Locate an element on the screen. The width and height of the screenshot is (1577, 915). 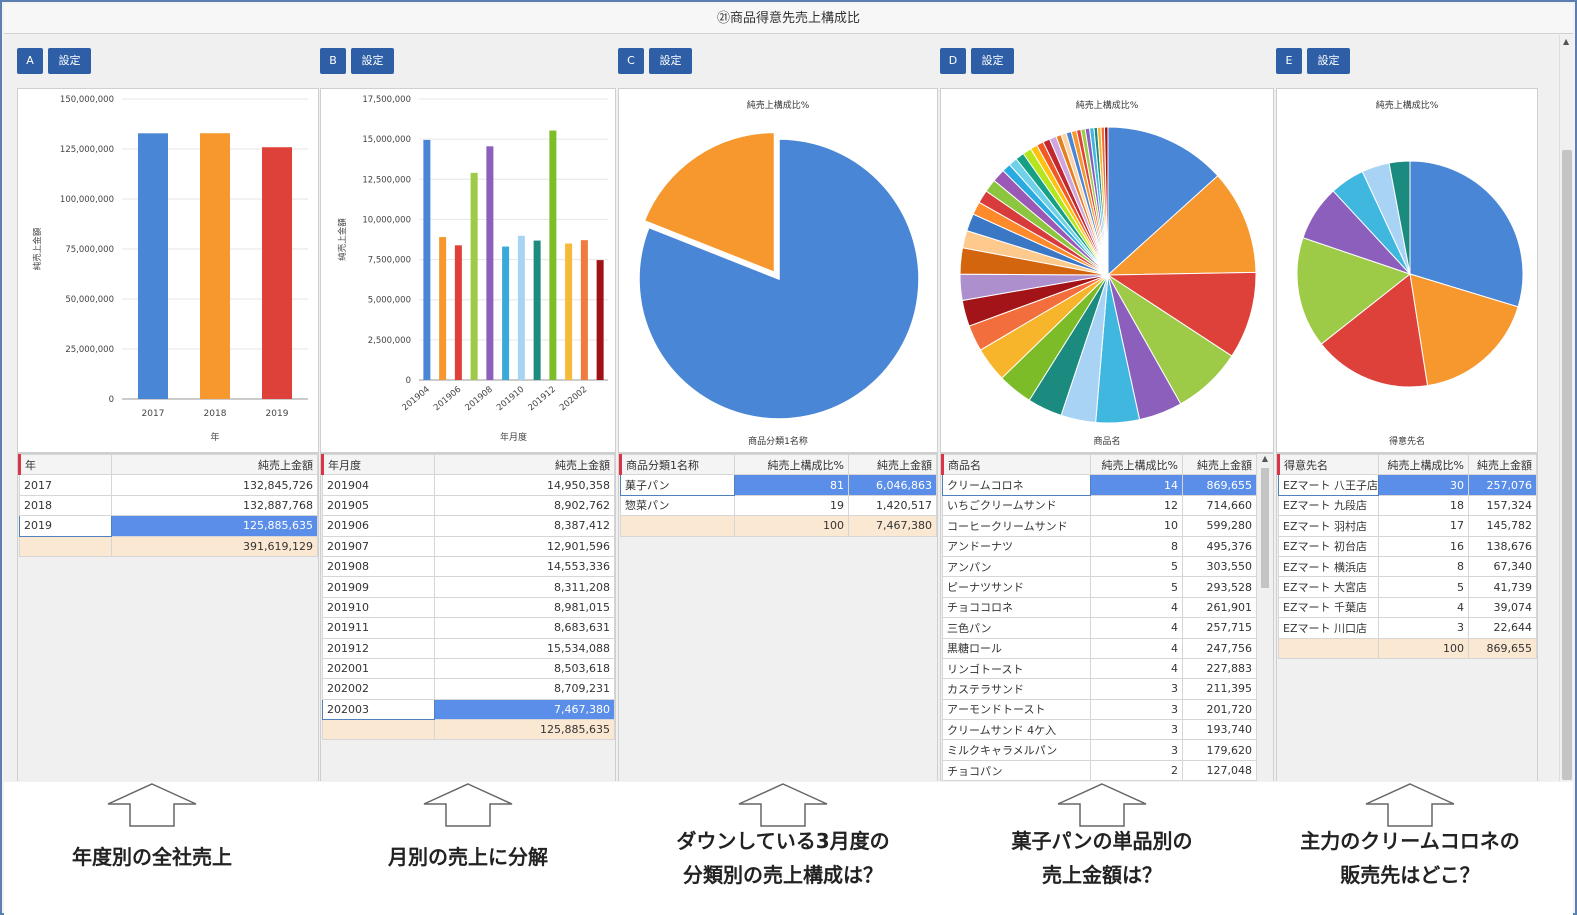
product-row: リンゴトースト 4 227,883 is located at coordinates (1099, 668).